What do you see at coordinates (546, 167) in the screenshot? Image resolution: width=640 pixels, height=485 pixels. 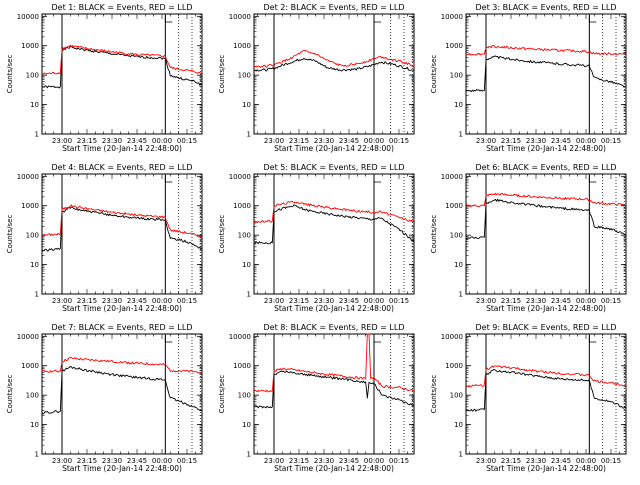 I see `panel-title: Det 6: BLACK = Events, RED = LLD` at bounding box center [546, 167].